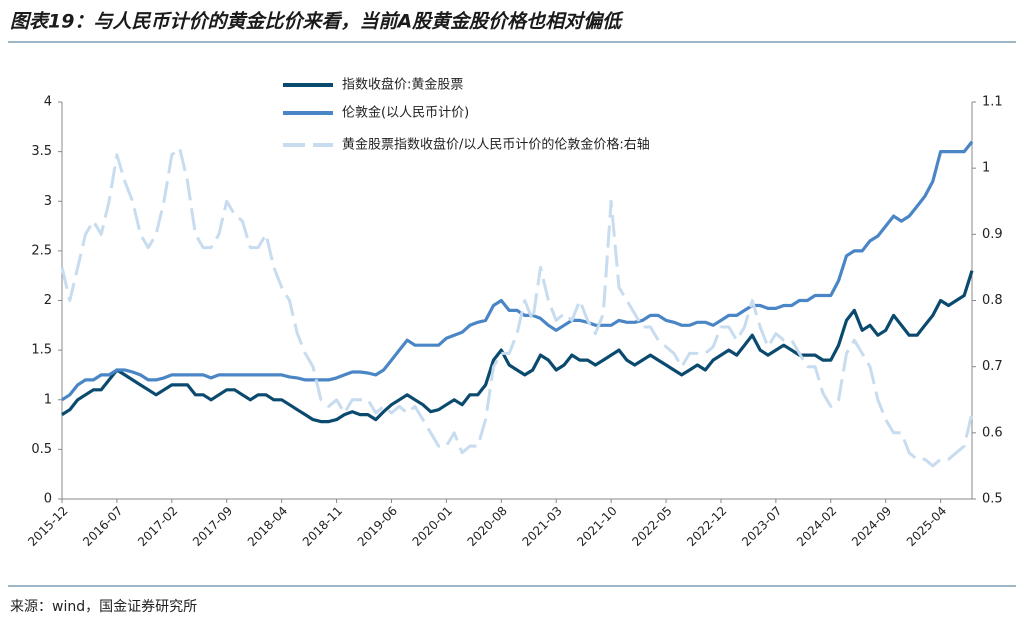 The width and height of the screenshot is (1024, 622). Describe the element at coordinates (992, 499) in the screenshot. I see `y2-tick-label: 0.5` at that location.